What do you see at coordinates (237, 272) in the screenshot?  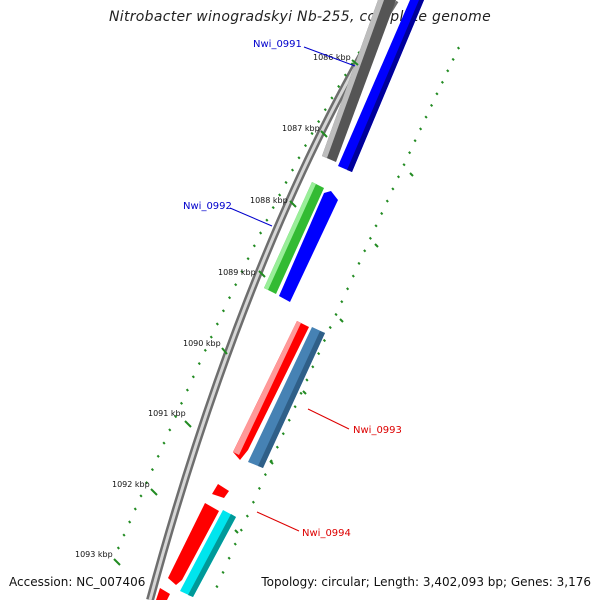 I see `tick-label: 1089 kbp` at bounding box center [237, 272].